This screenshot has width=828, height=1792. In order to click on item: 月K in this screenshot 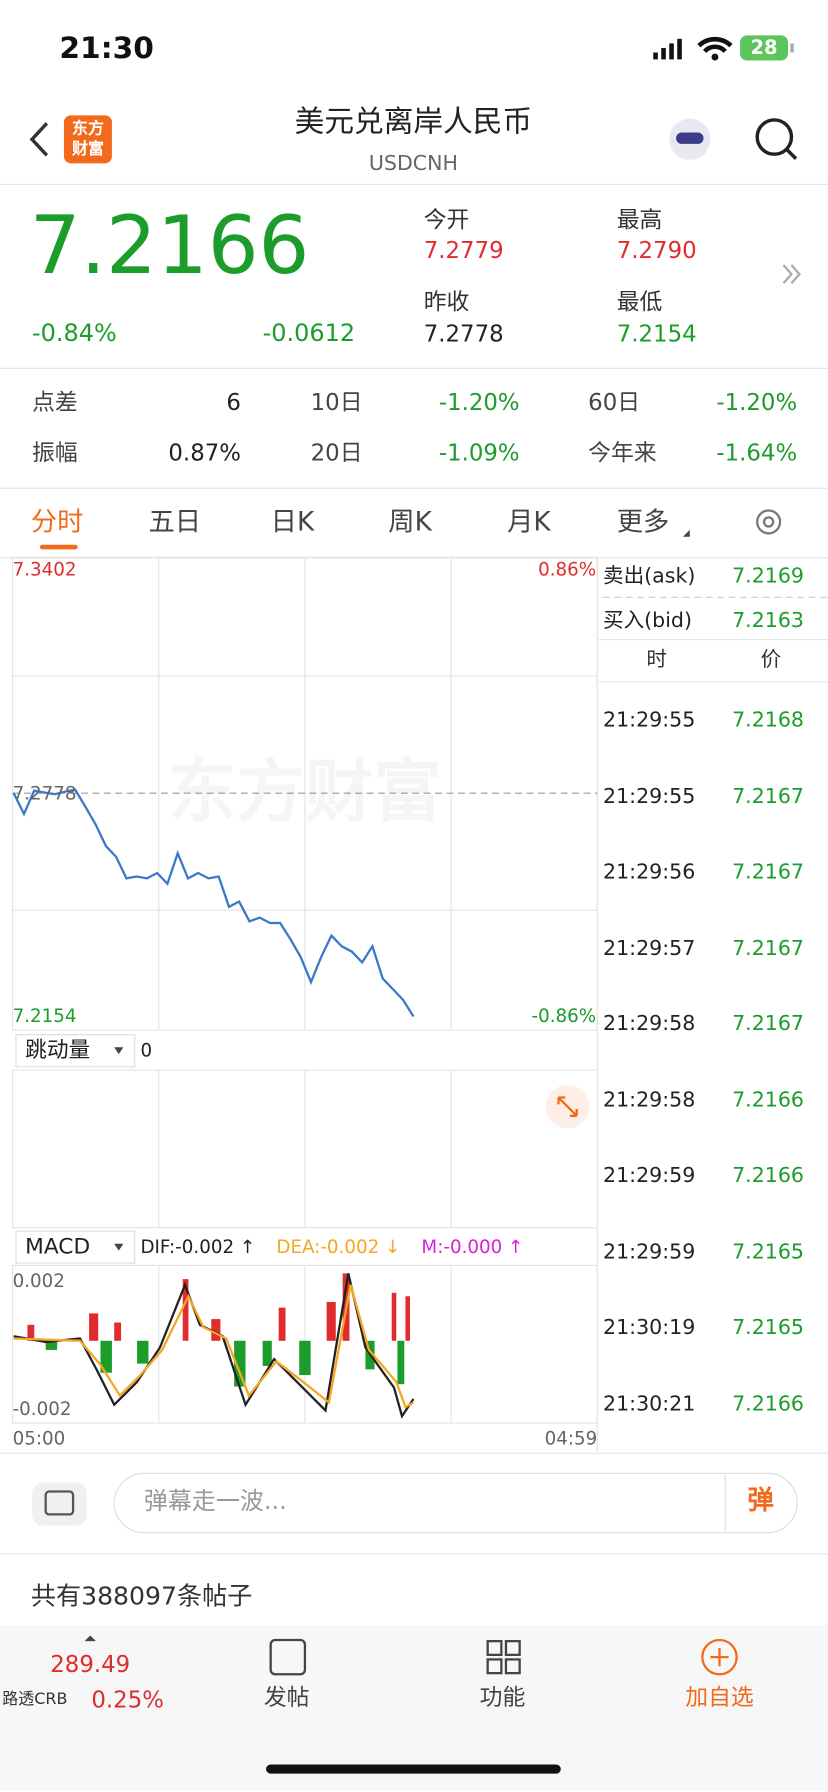, I will do `click(529, 522)`.